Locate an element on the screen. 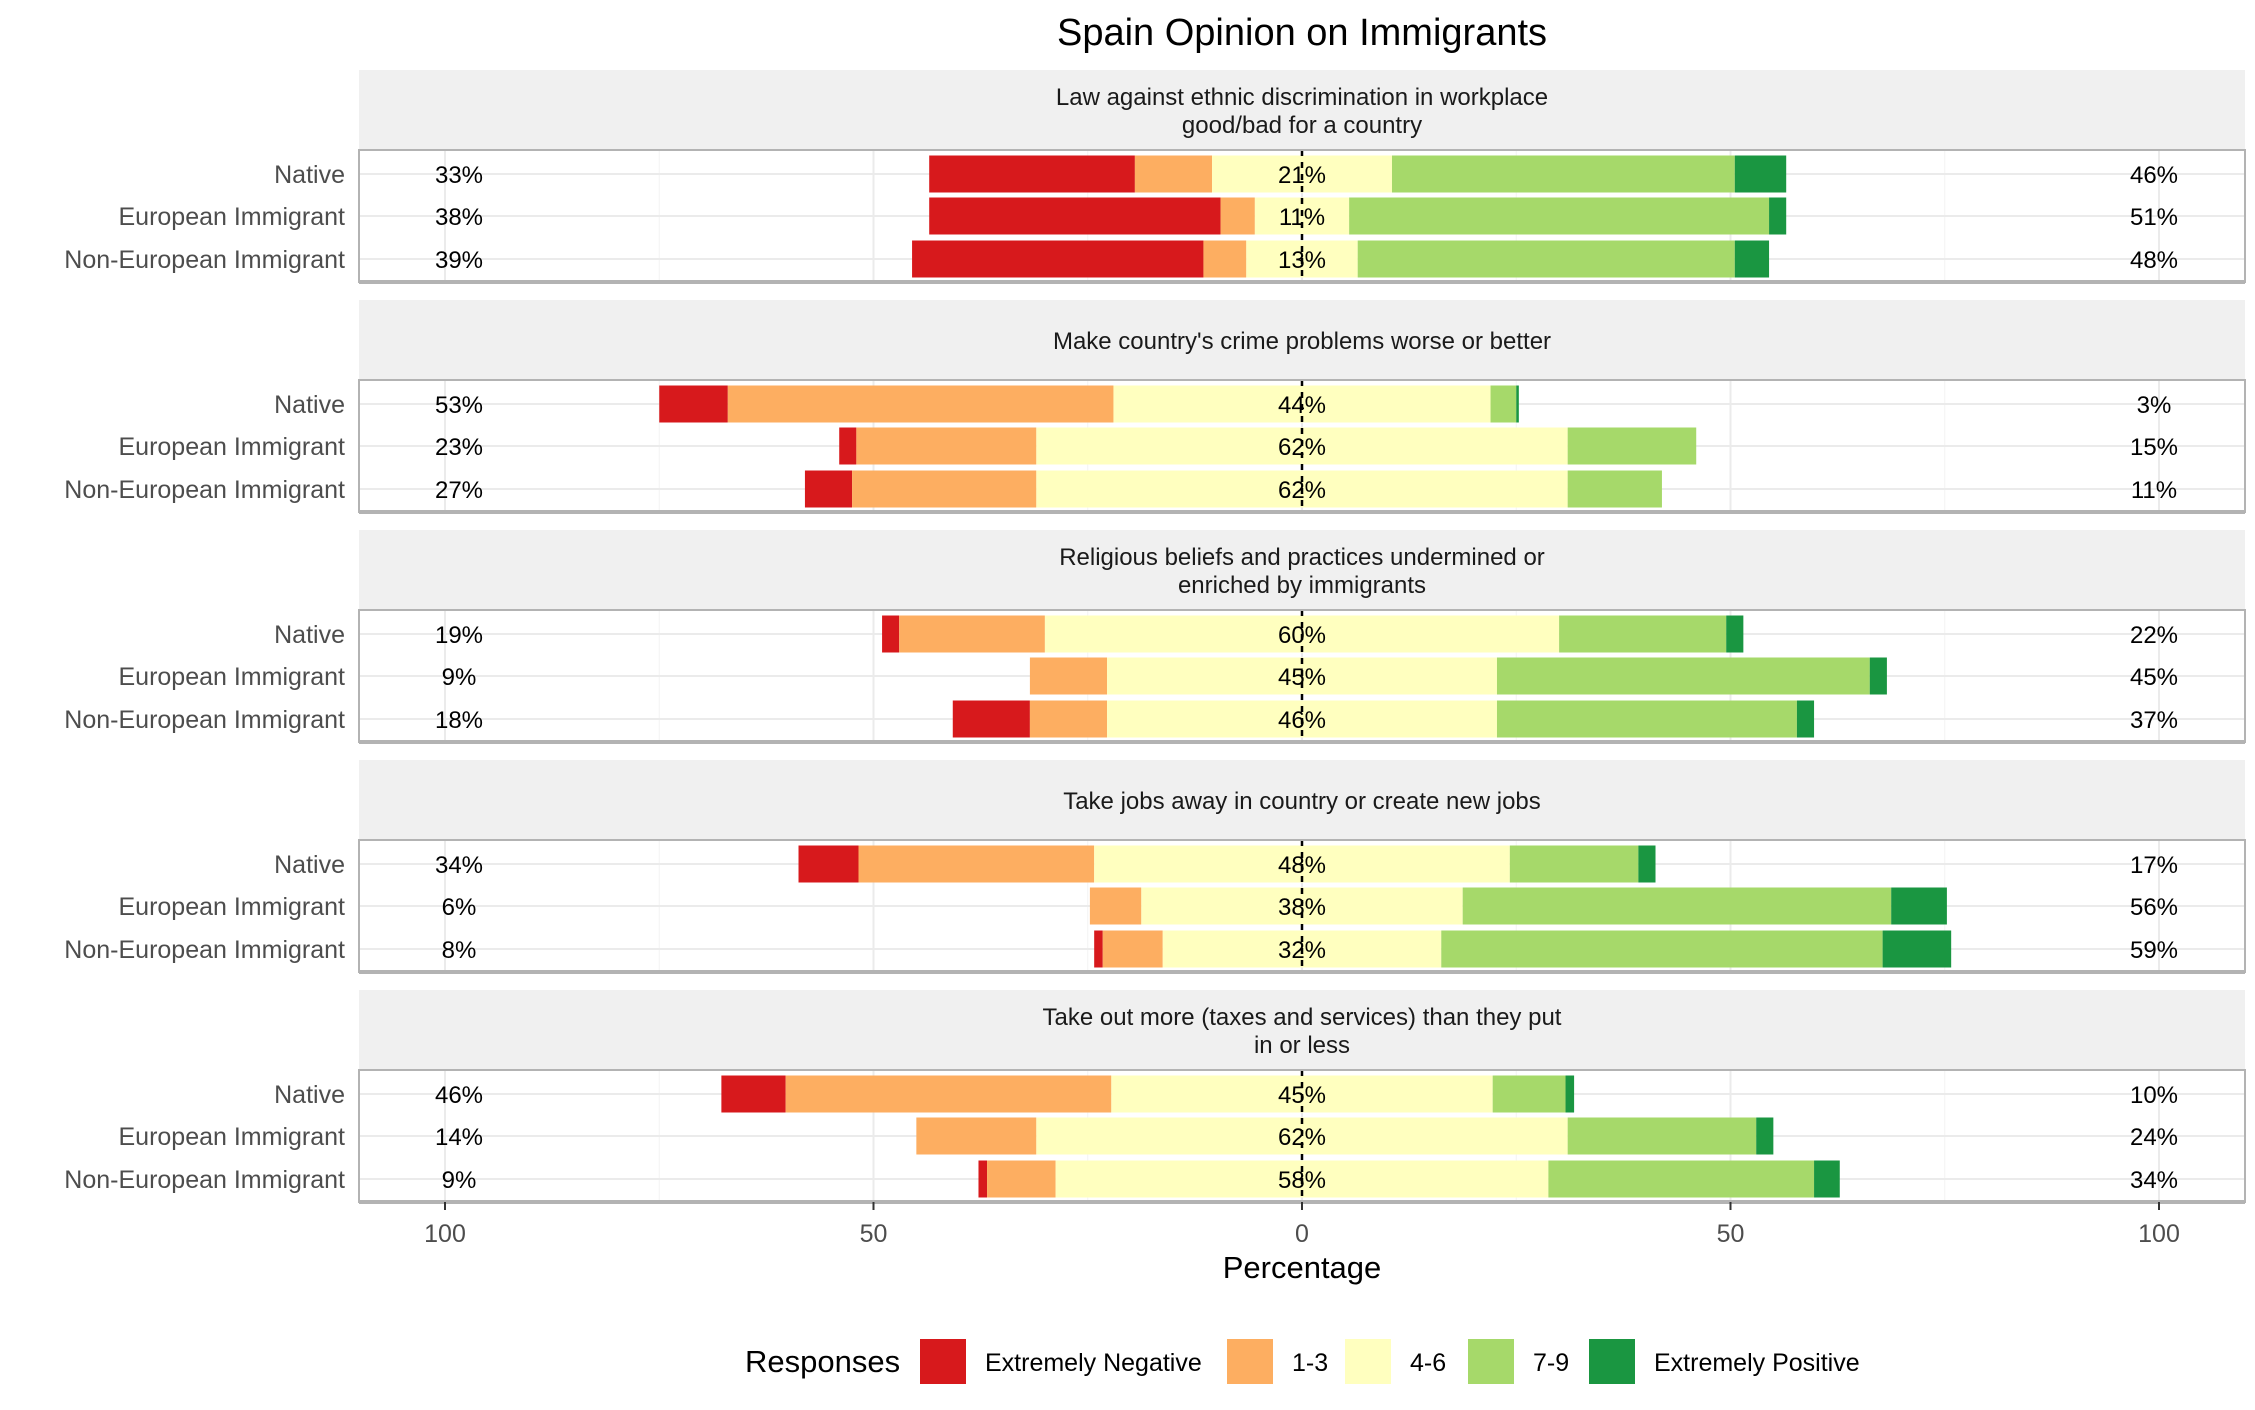 This screenshot has width=2255, height=1410. data-label-left: 19% is located at coordinates (459, 635).